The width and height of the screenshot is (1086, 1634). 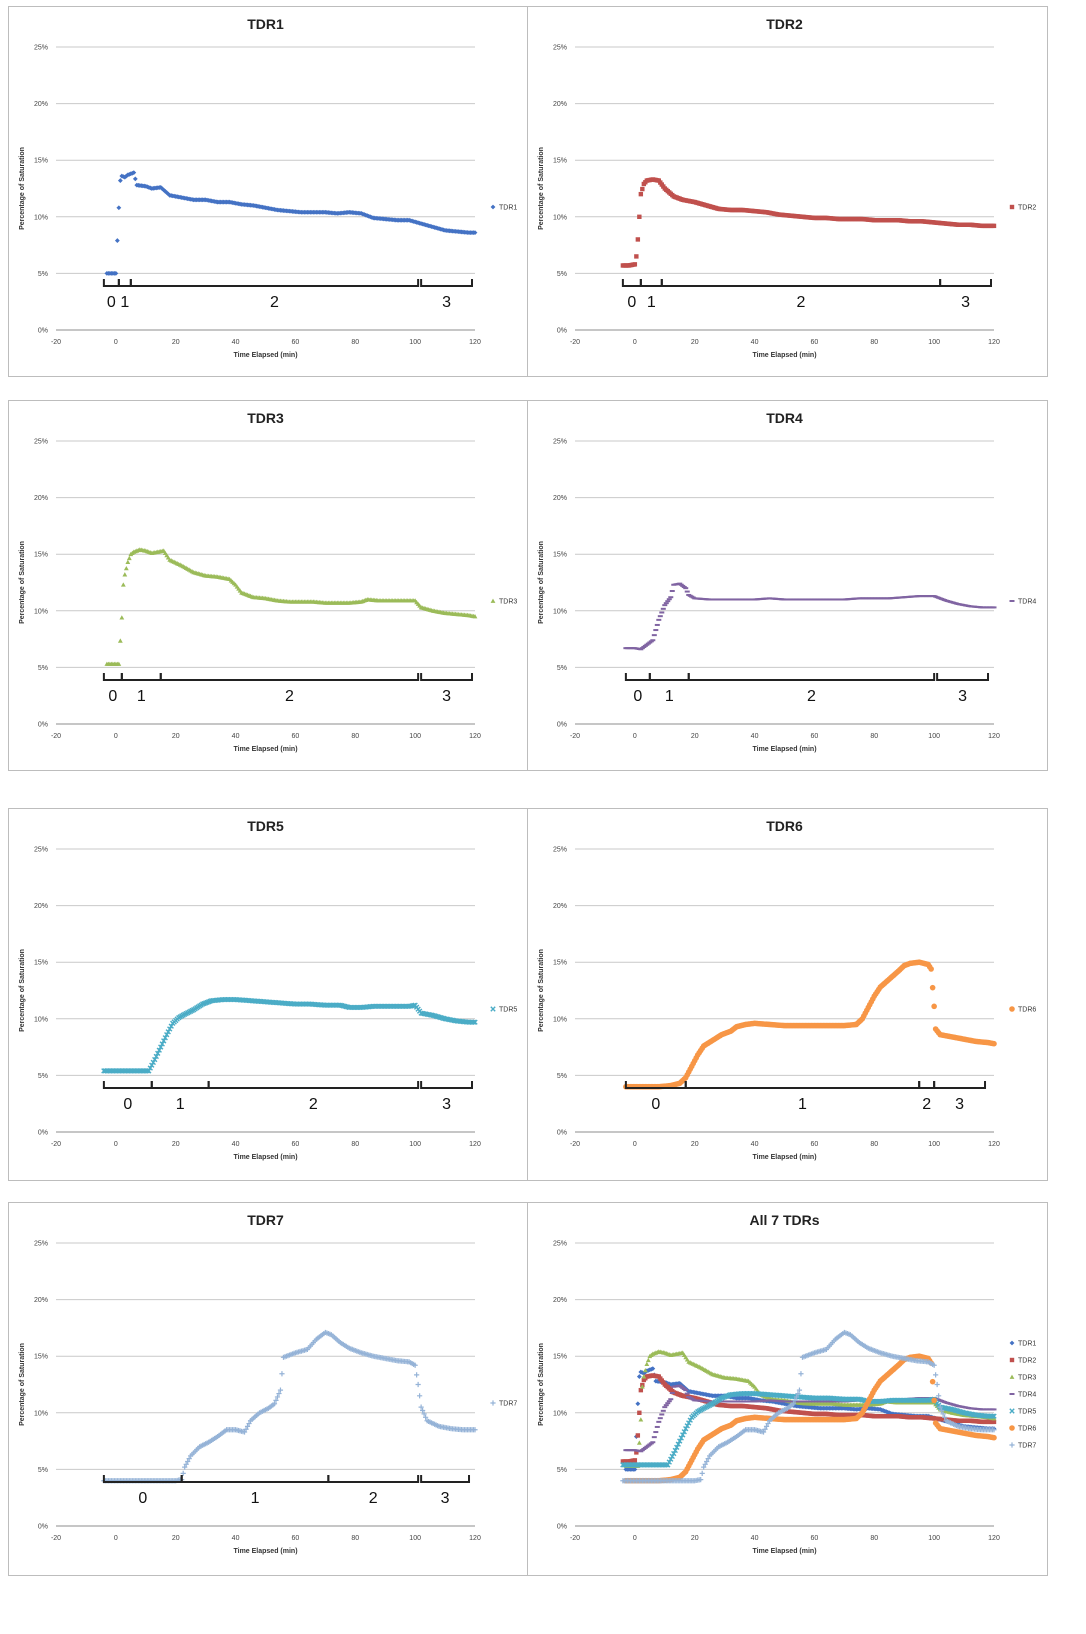 I want to click on legend-label: TDR6, so click(x=1027, y=1010).